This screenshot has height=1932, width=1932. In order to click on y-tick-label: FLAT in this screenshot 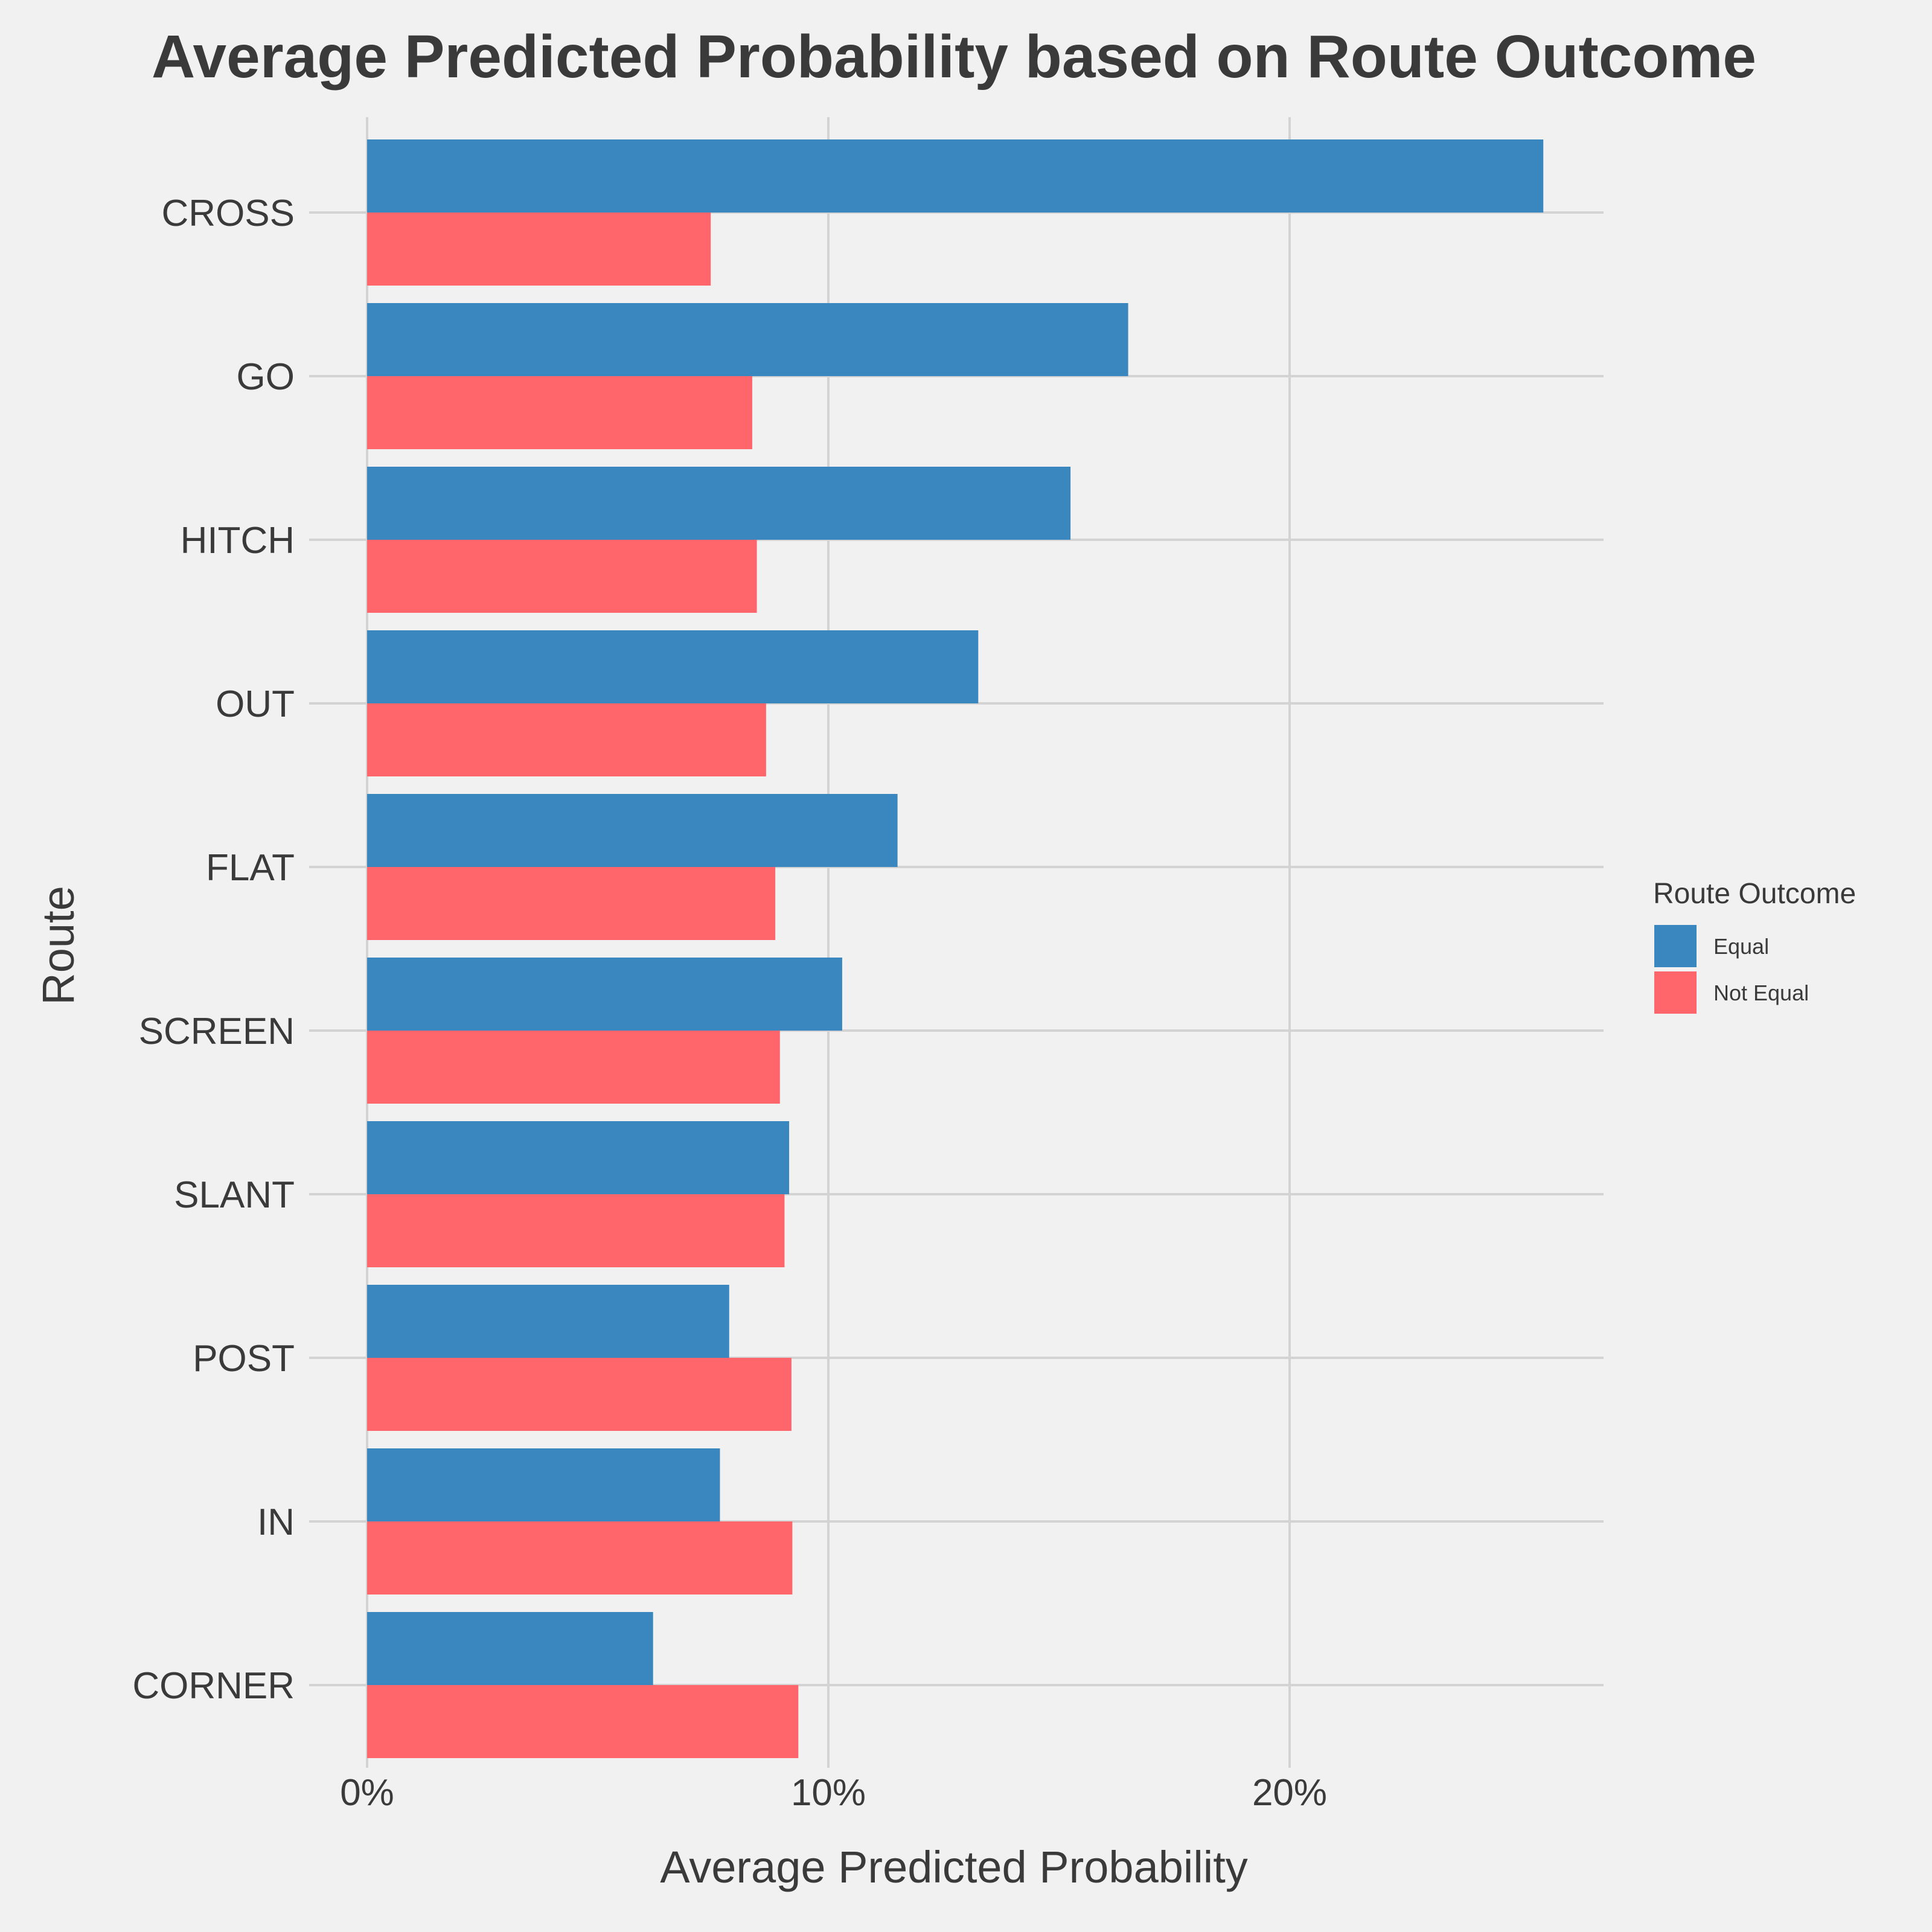, I will do `click(251, 868)`.